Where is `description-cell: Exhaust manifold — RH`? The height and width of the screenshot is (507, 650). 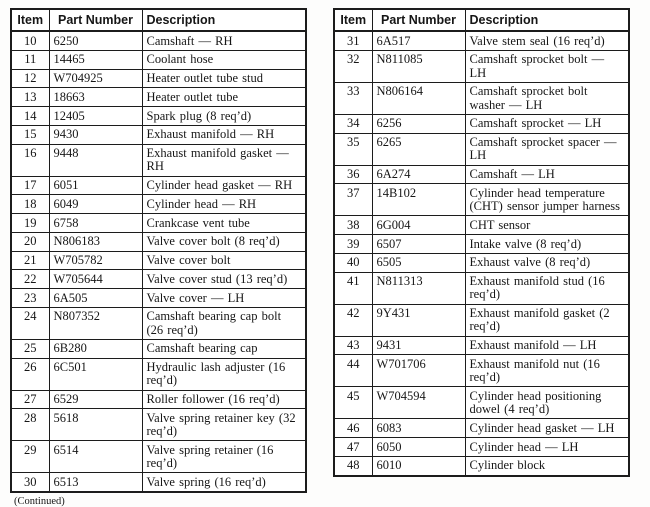 description-cell: Exhaust manifold — RH is located at coordinates (224, 134).